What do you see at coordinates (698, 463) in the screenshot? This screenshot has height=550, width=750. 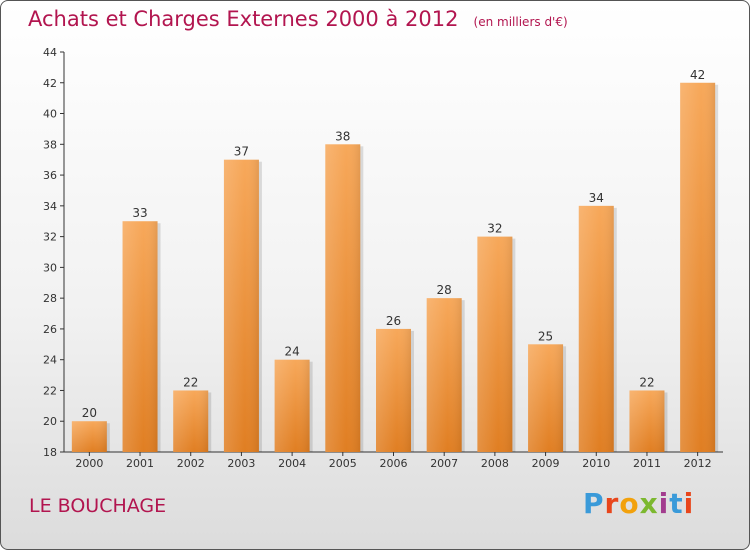 I see `x-tick-label: 2012` at bounding box center [698, 463].